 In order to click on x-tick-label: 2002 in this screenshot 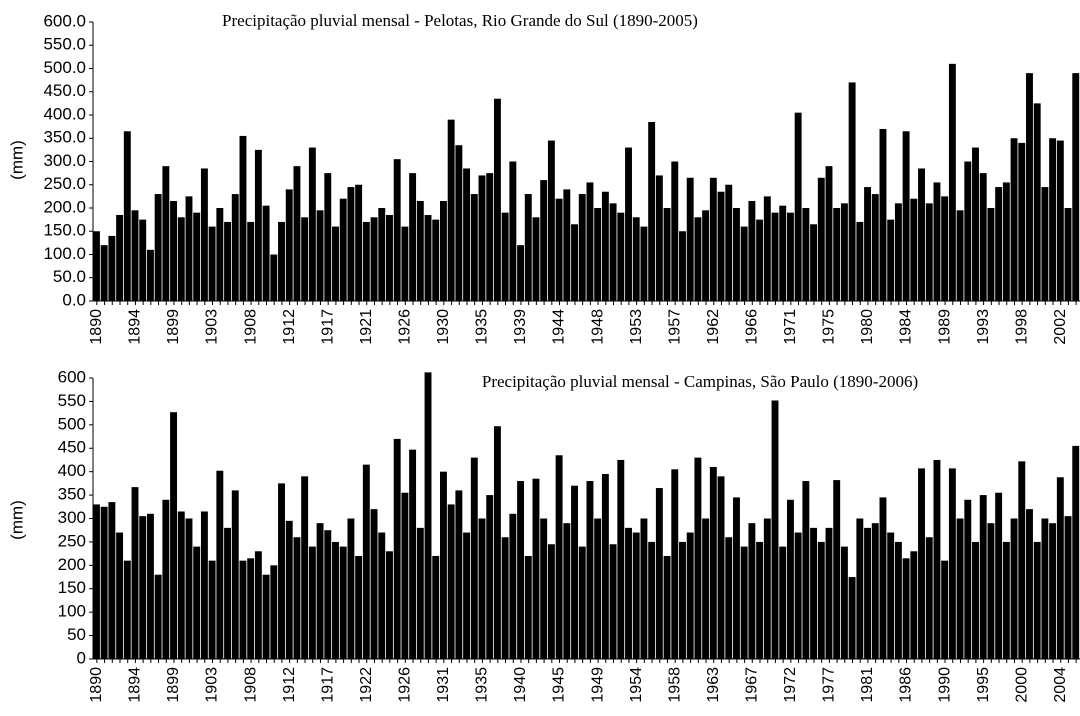, I will do `click(1060, 327)`.